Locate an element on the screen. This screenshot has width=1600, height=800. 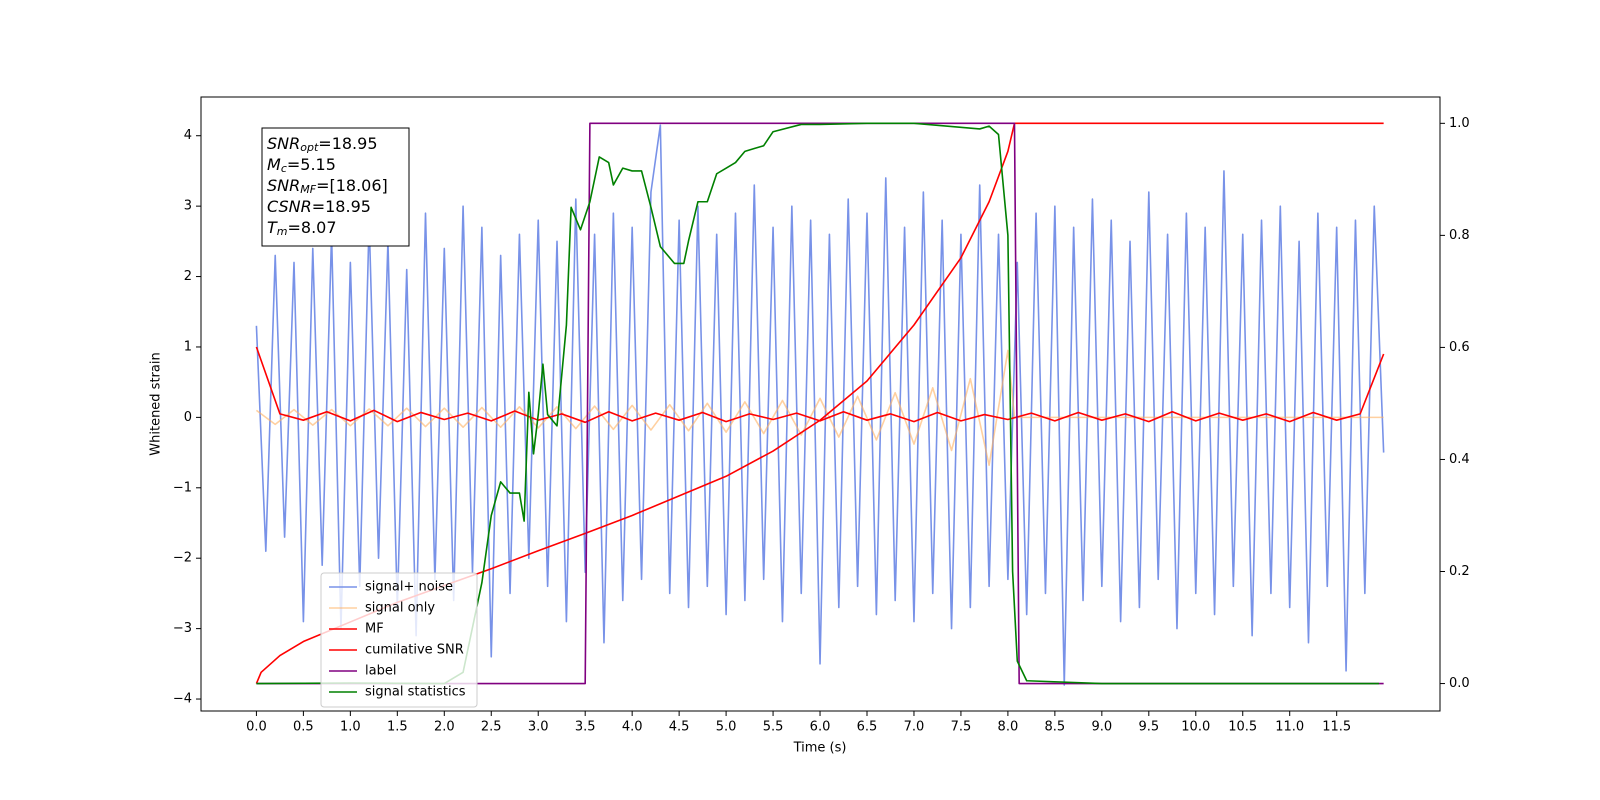
x-tick-label: 9.0 is located at coordinates (1101, 727).